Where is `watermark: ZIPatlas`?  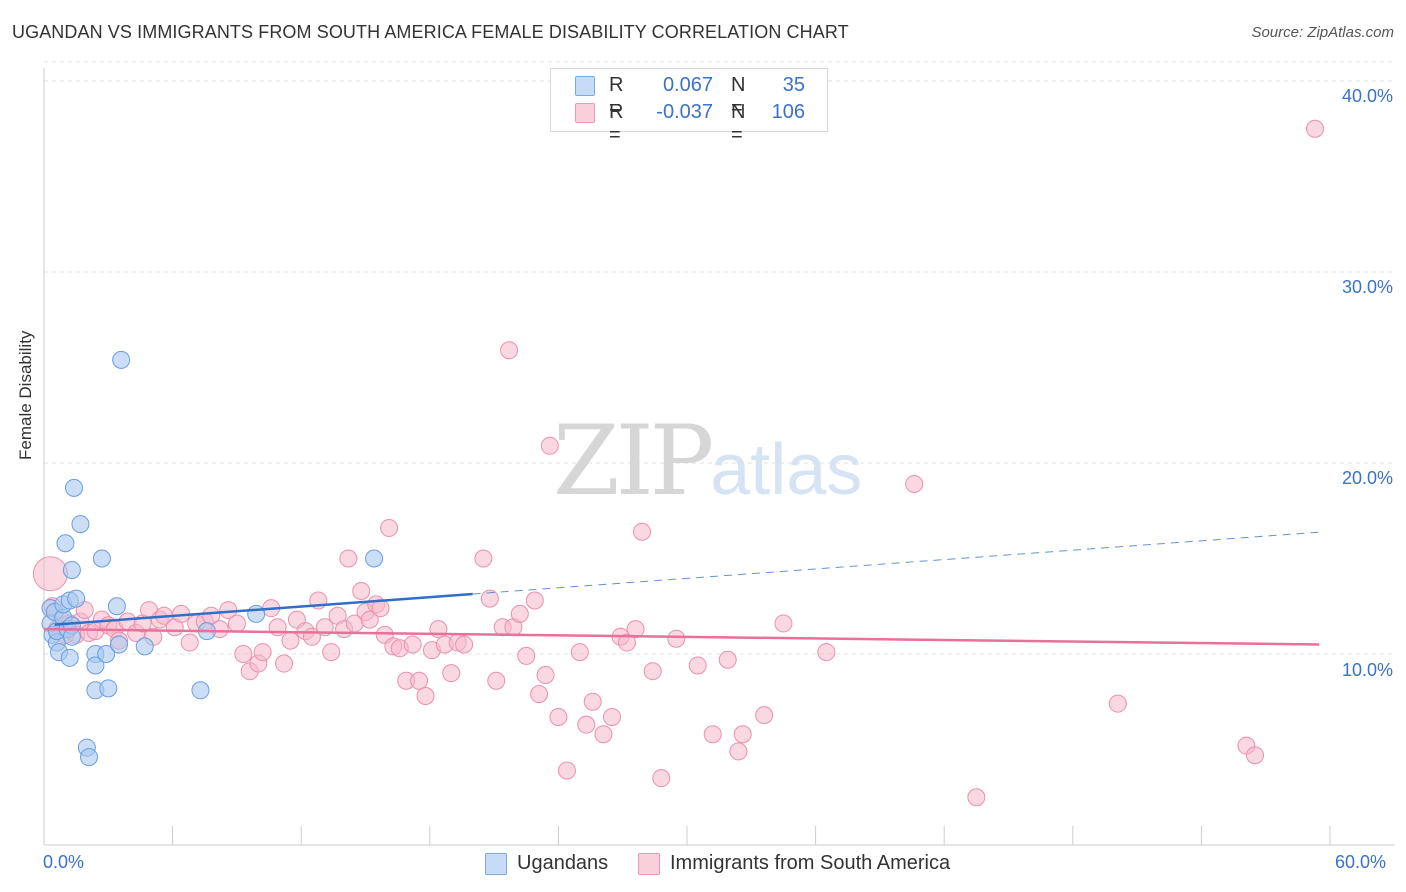 watermark: ZIPatlas is located at coordinates (707, 461).